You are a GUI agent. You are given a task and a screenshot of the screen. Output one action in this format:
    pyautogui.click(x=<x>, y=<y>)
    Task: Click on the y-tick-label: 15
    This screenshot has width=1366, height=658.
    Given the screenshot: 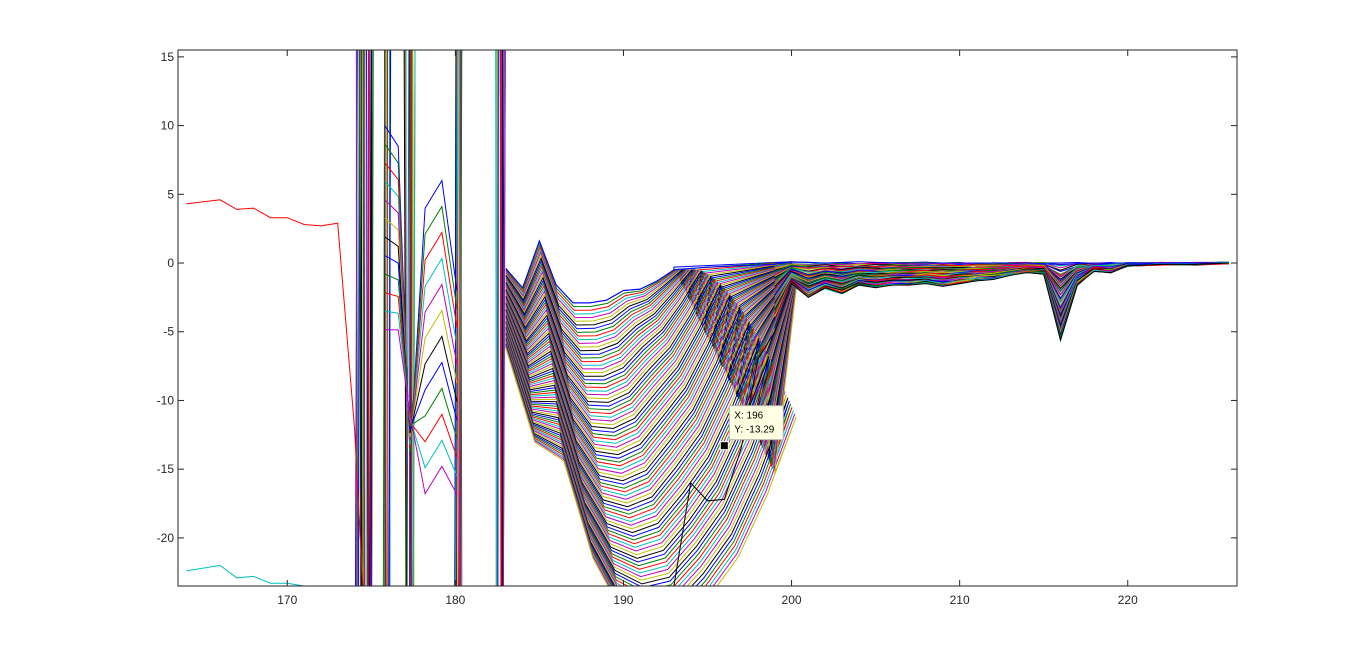 What is the action you would take?
    pyautogui.click(x=168, y=57)
    